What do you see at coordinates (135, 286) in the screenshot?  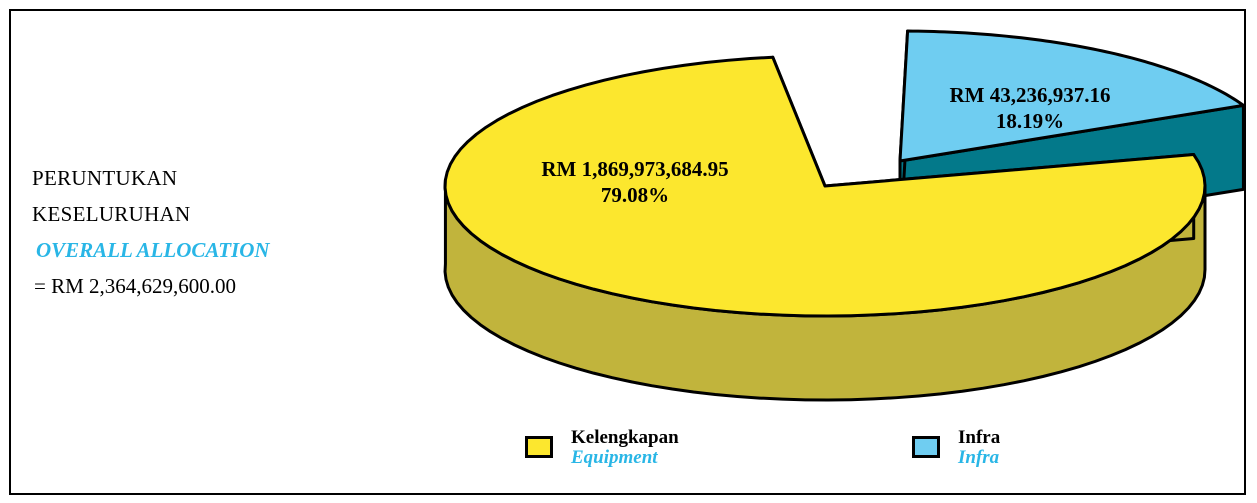 I see `caption-total: = RM 2,364,629,600.00` at bounding box center [135, 286].